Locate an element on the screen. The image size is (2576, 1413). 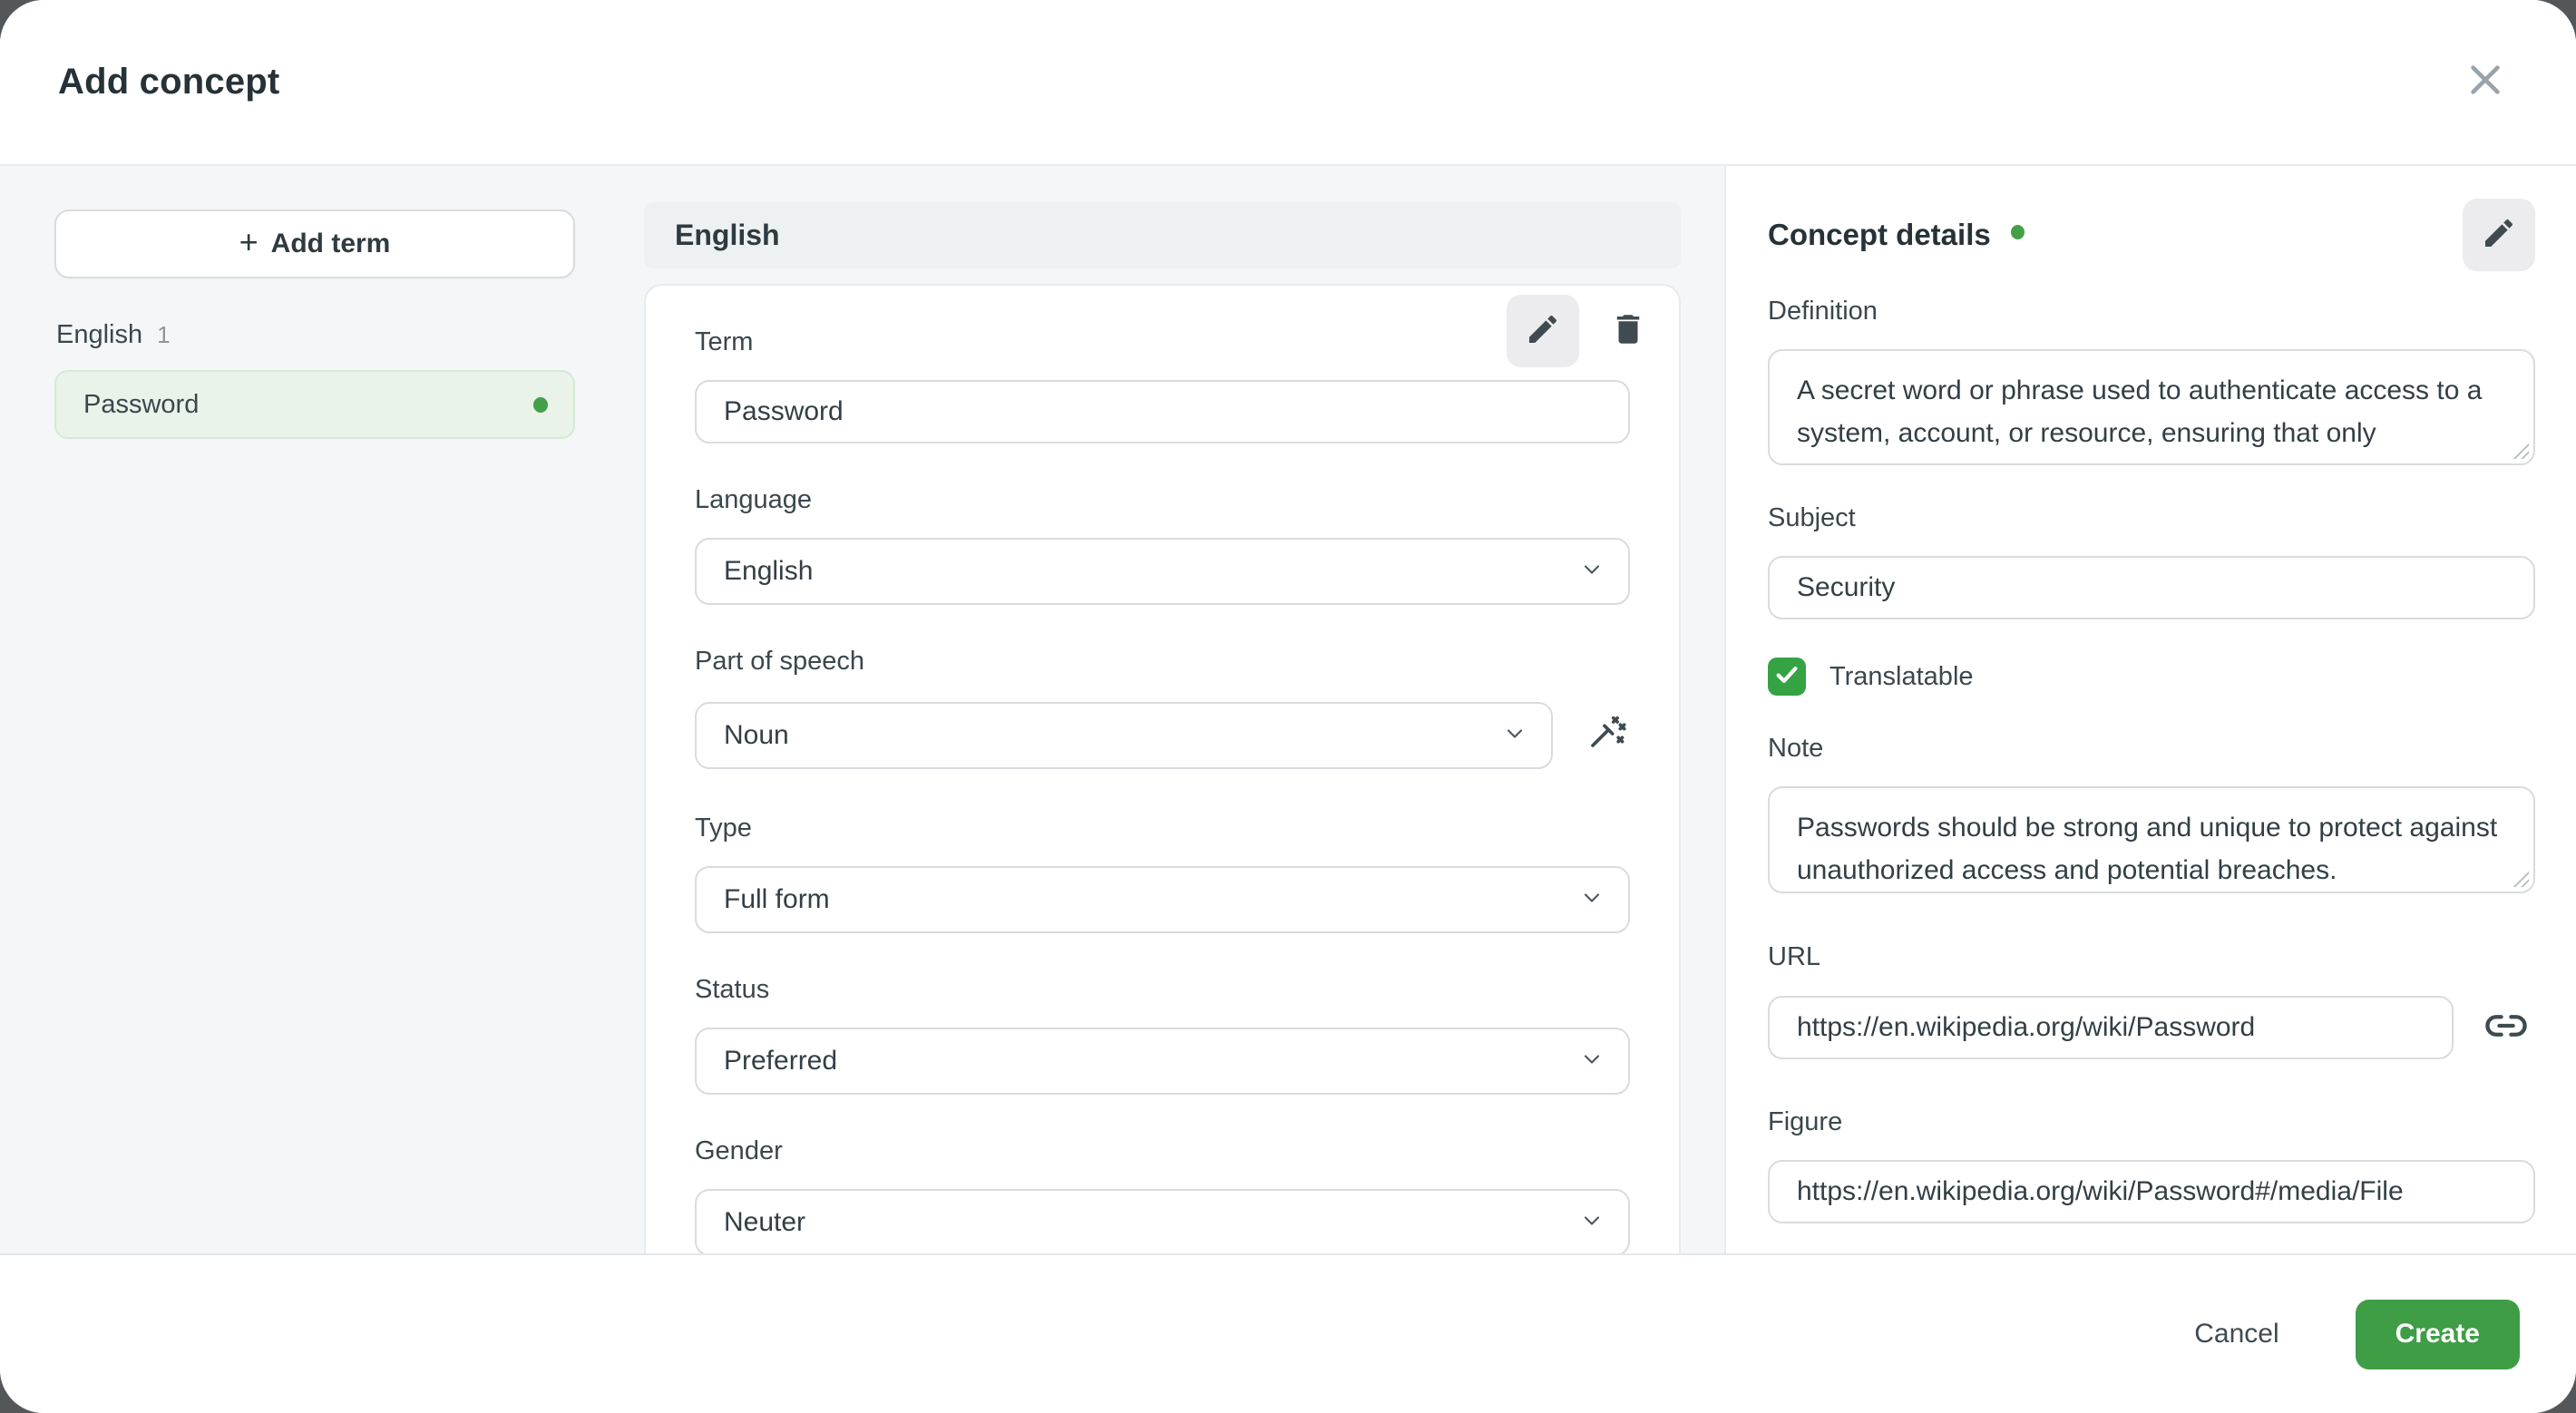
create-button: Create is located at coordinates (2437, 1334).